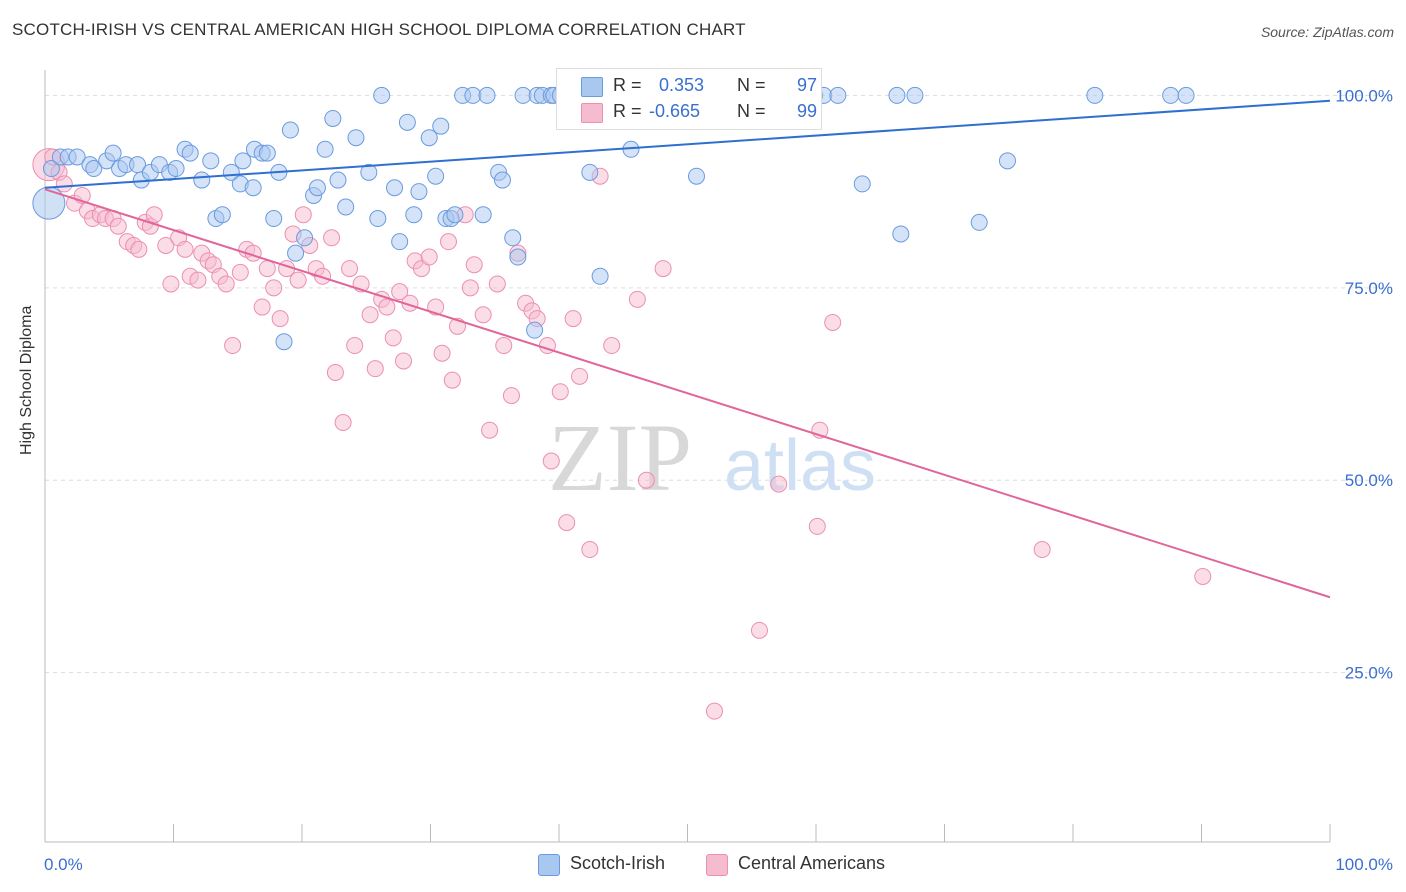 The height and width of the screenshot is (892, 1406). I want to click on y-axis-label: High School Diploma, so click(26, 380).